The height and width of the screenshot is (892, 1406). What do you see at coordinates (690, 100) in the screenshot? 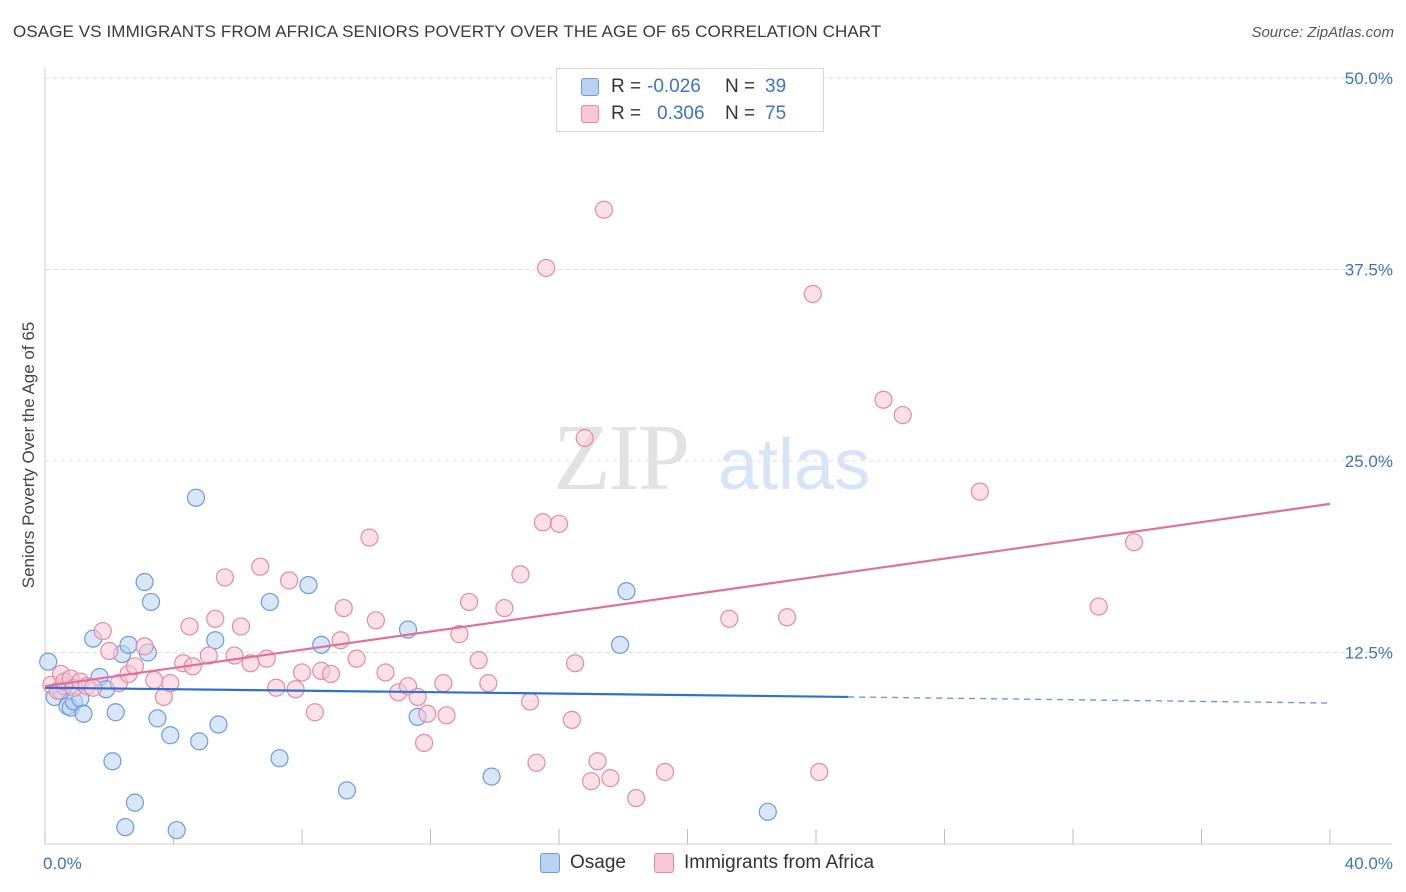
I see `correlation-legend: R = -0.026 N = 39 R = 0.306 N = 75` at bounding box center [690, 100].